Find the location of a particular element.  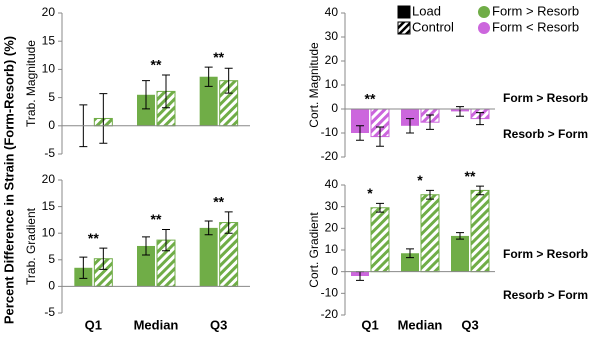

legend-label: Control is located at coordinates (433, 26).